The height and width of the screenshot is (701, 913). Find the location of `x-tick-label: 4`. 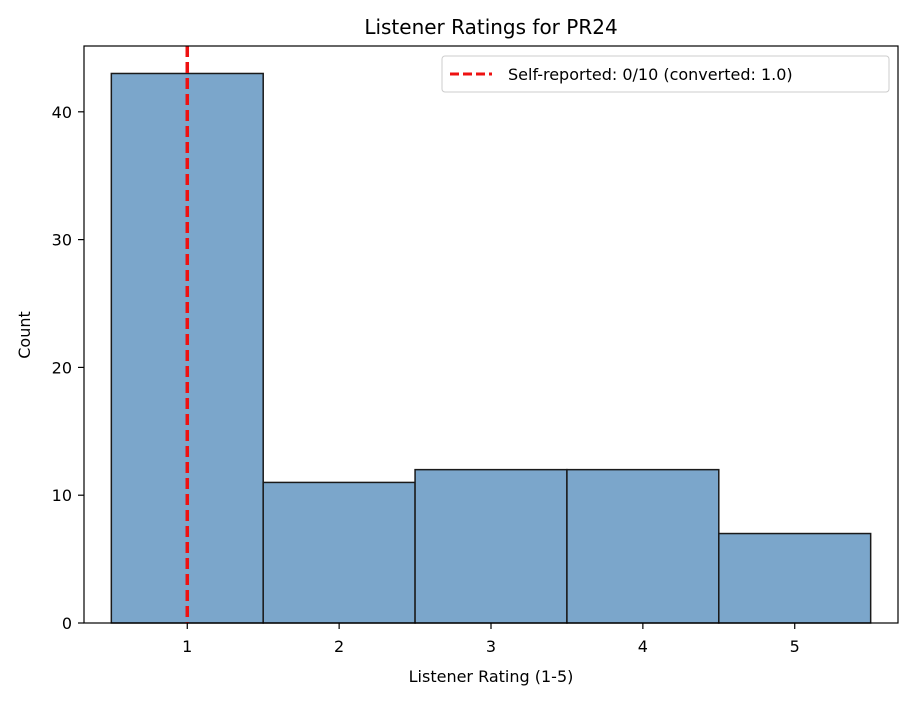

x-tick-label: 4 is located at coordinates (643, 646).